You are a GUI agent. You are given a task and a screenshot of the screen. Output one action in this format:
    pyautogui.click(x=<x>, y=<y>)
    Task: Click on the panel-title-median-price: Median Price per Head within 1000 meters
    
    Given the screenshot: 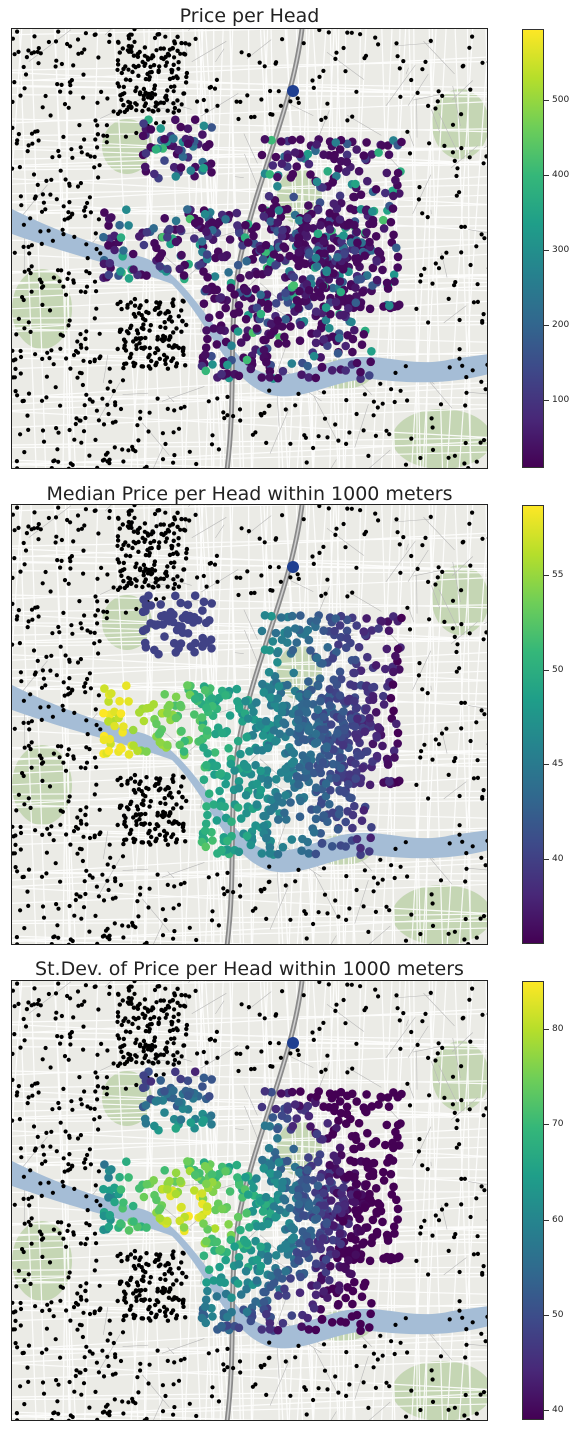 What is the action you would take?
    pyautogui.click(x=249, y=494)
    